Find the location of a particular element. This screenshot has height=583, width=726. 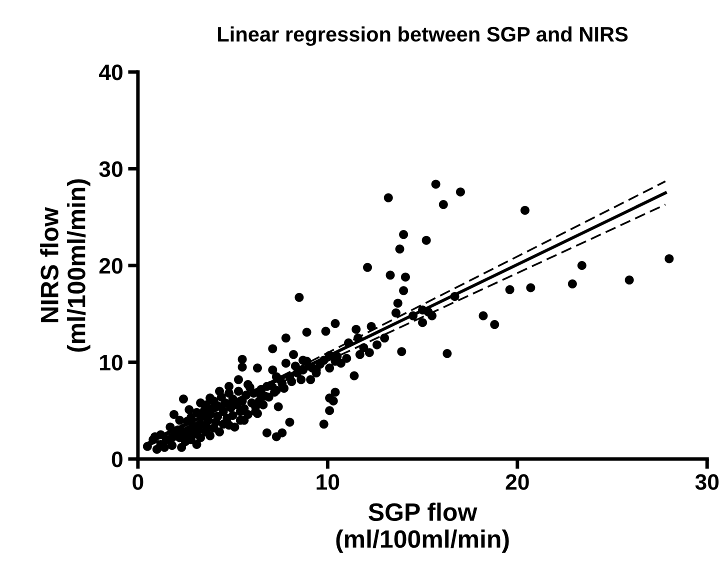

x-axis-title: SGP flow (ml/100ml/min) is located at coordinates (422, 527).